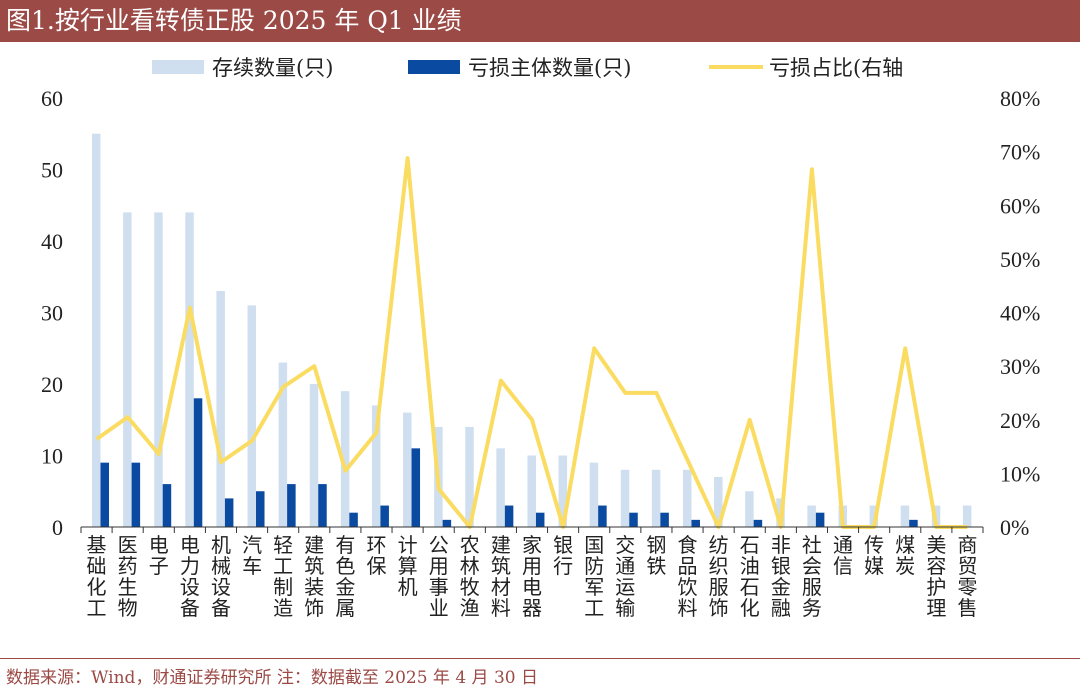 This screenshot has height=691, width=1080. What do you see at coordinates (836, 68) in the screenshot?
I see `legend-label-3: 亏损占比(右轴` at bounding box center [836, 68].